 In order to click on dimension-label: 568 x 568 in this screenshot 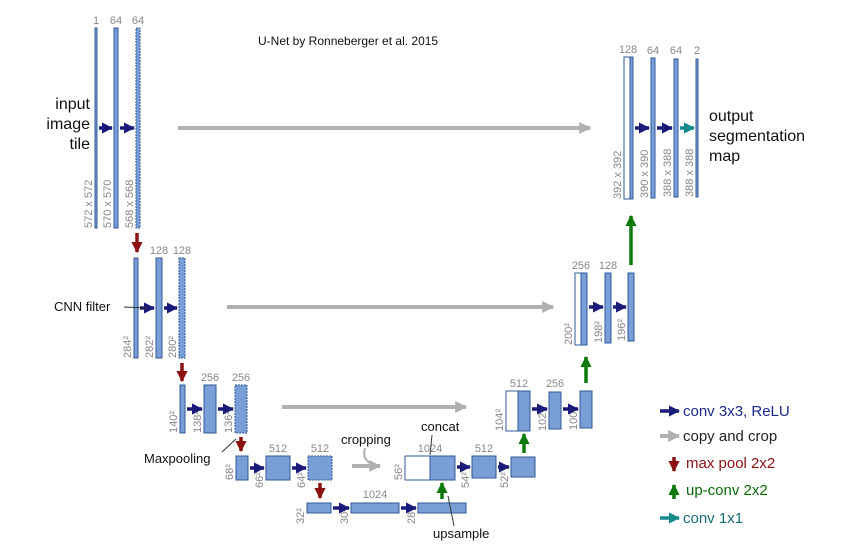, I will do `click(130, 204)`.